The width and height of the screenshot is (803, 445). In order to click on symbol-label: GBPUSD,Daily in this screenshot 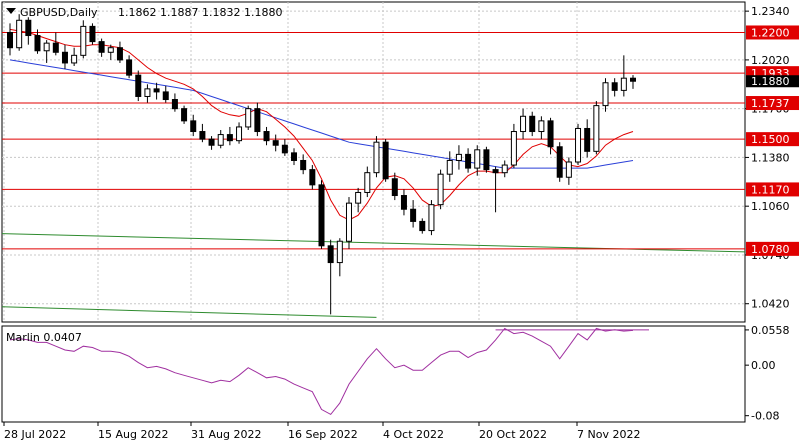, I will do `click(59, 12)`.